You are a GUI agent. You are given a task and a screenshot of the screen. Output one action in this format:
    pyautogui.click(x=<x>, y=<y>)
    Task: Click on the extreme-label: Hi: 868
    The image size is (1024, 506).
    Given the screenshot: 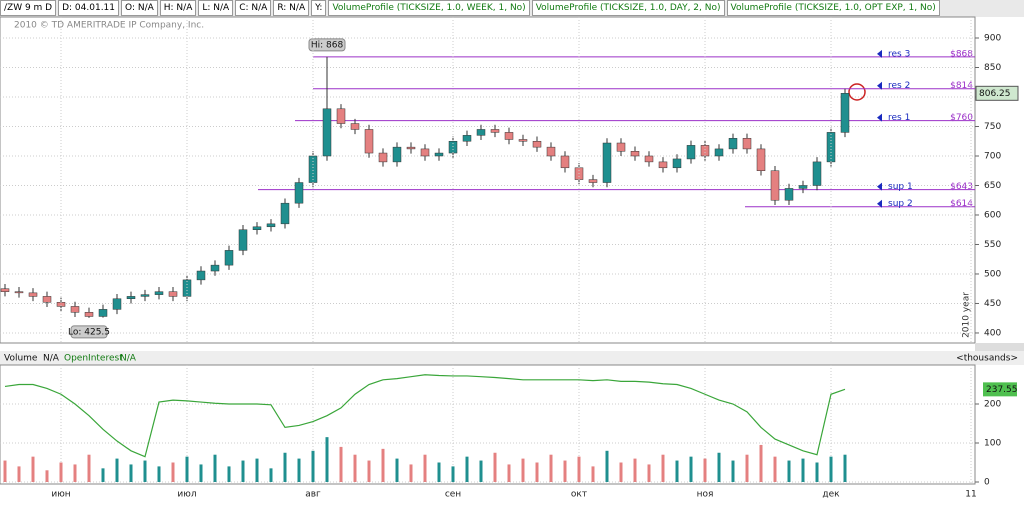 What is the action you would take?
    pyautogui.click(x=327, y=45)
    